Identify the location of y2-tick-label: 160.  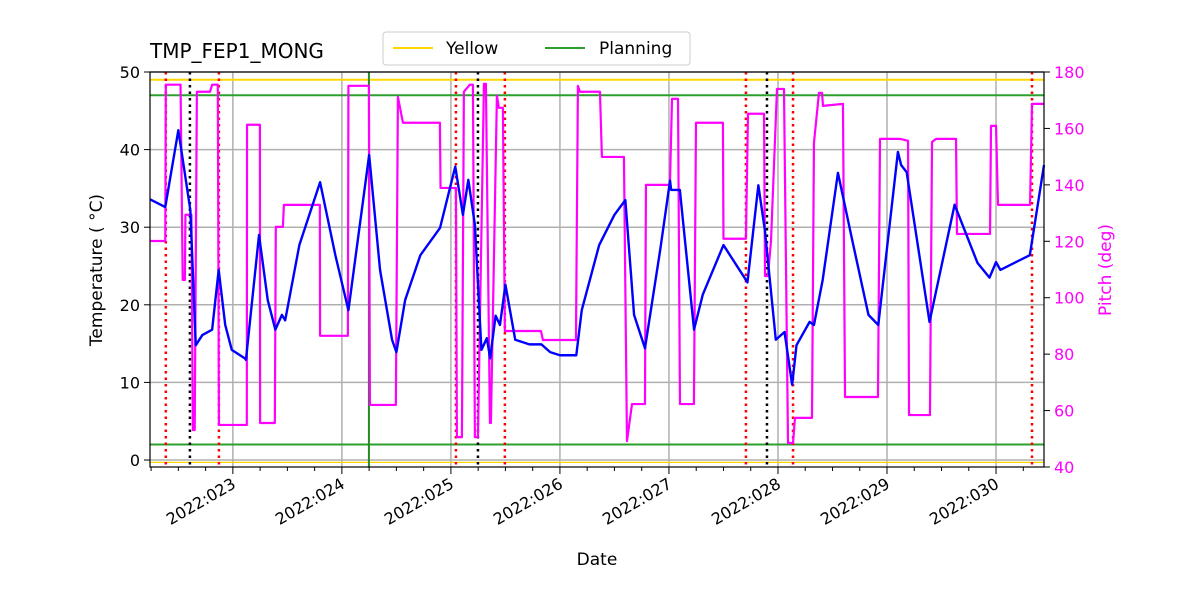
(1069, 128).